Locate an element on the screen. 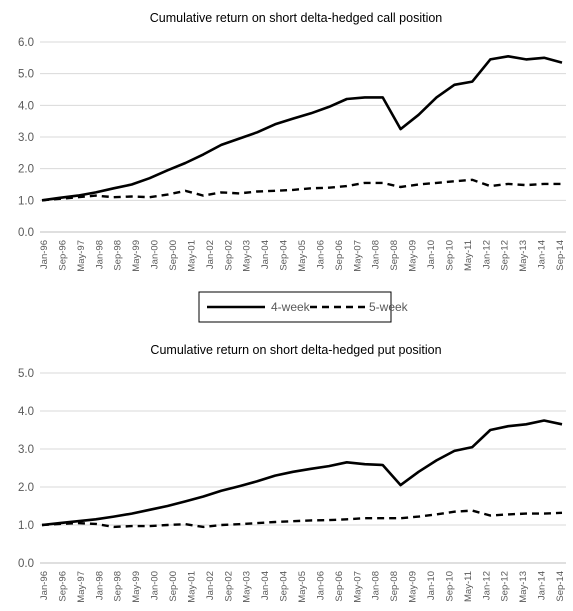 Image resolution: width=573 pixels, height=611 pixels. legend: 4-week 5-week is located at coordinates (303, 307).